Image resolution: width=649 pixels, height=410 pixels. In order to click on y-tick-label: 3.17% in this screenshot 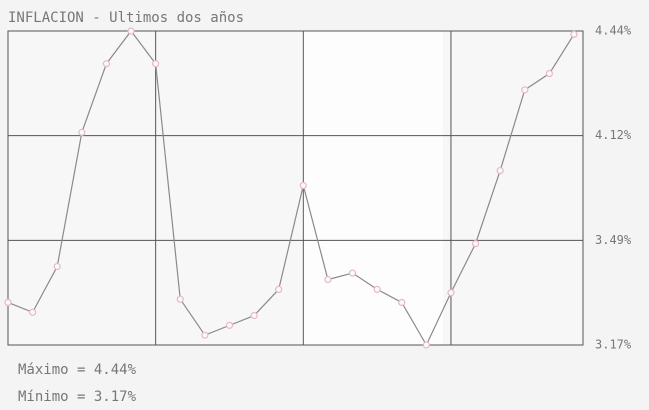, I will do `click(613, 345)`.